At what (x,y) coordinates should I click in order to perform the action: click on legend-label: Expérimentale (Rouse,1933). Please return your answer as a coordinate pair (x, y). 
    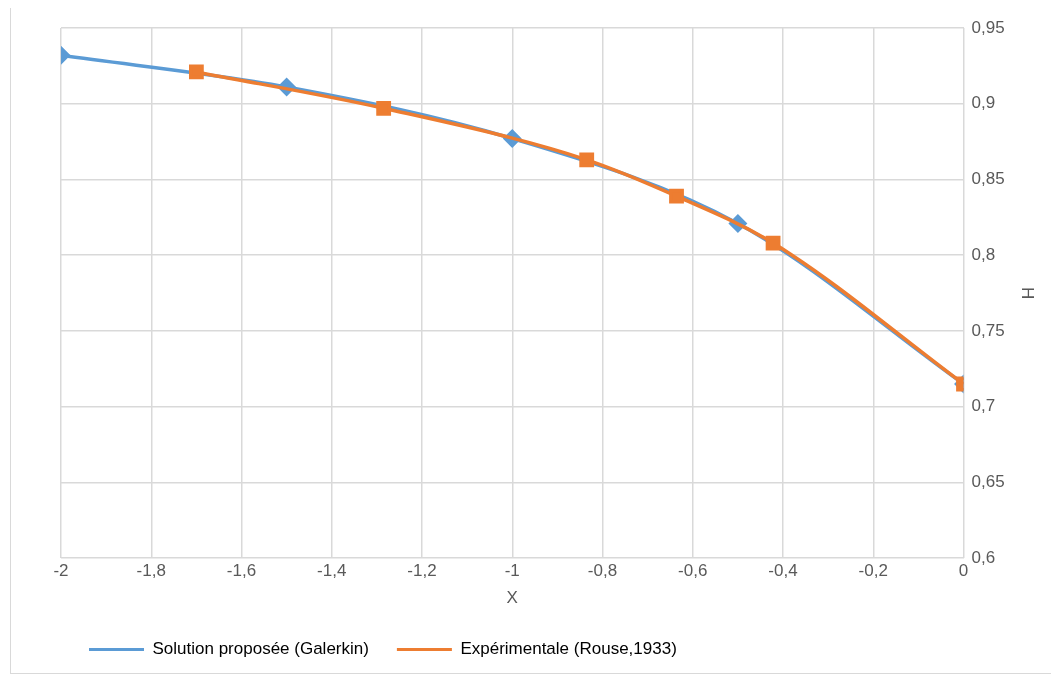
    Looking at the image, I should click on (568, 649).